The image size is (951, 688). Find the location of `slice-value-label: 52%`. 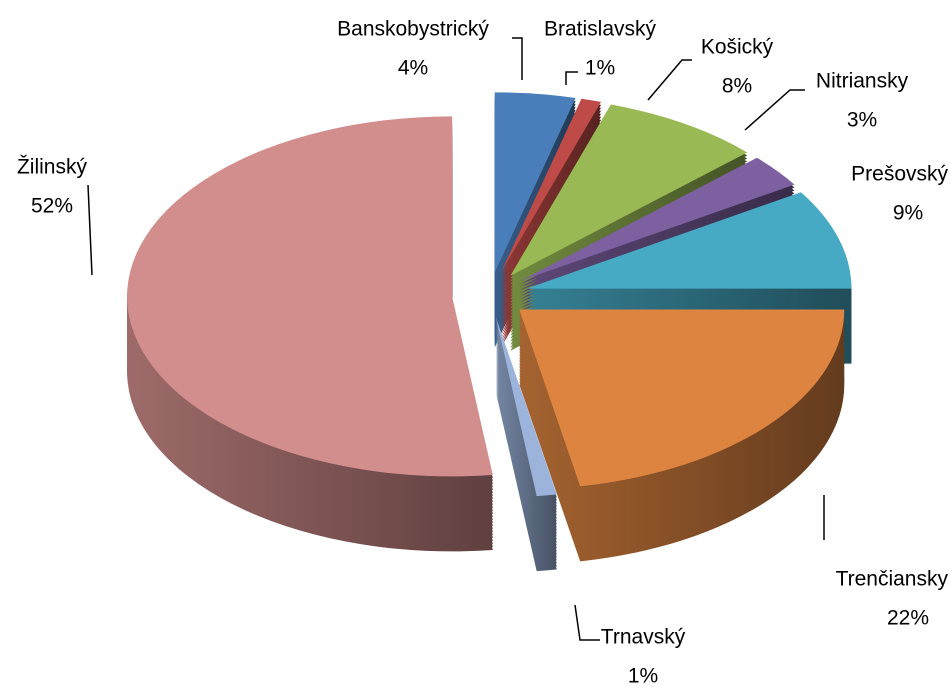

slice-value-label: 52% is located at coordinates (52, 206).